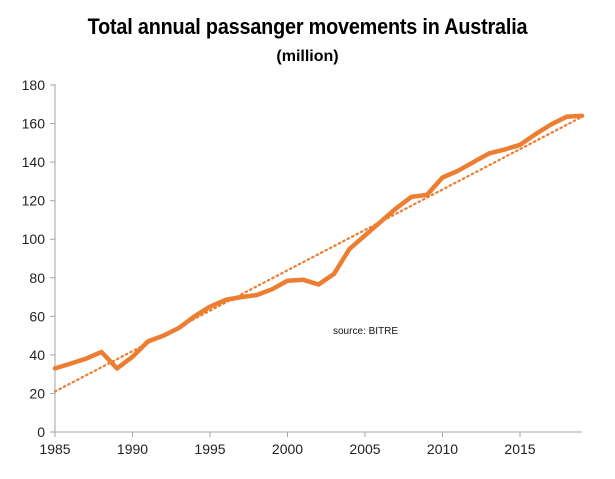 The width and height of the screenshot is (615, 479). I want to click on source-annotation: source: BITRE, so click(365, 331).